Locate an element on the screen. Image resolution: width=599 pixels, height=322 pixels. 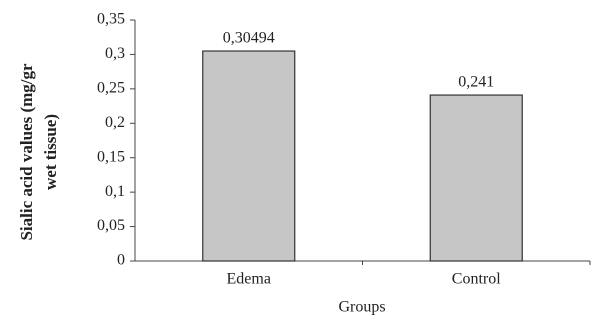
y-tick-label: 0,15 is located at coordinates (111, 156).